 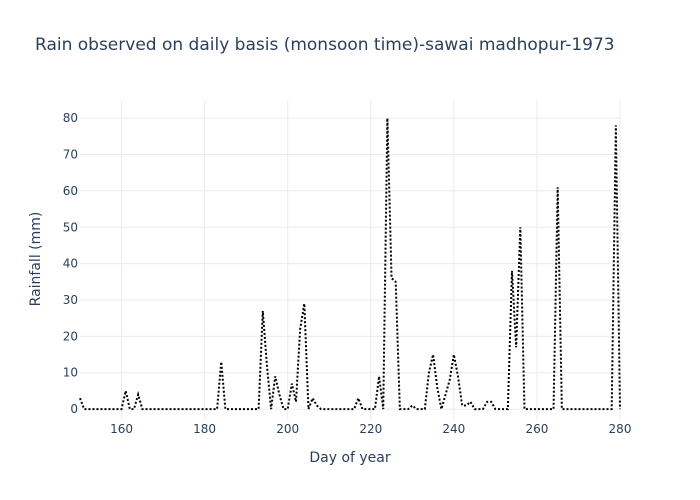 What do you see at coordinates (70, 155) in the screenshot?
I see `y-tick-label-70: 70` at bounding box center [70, 155].